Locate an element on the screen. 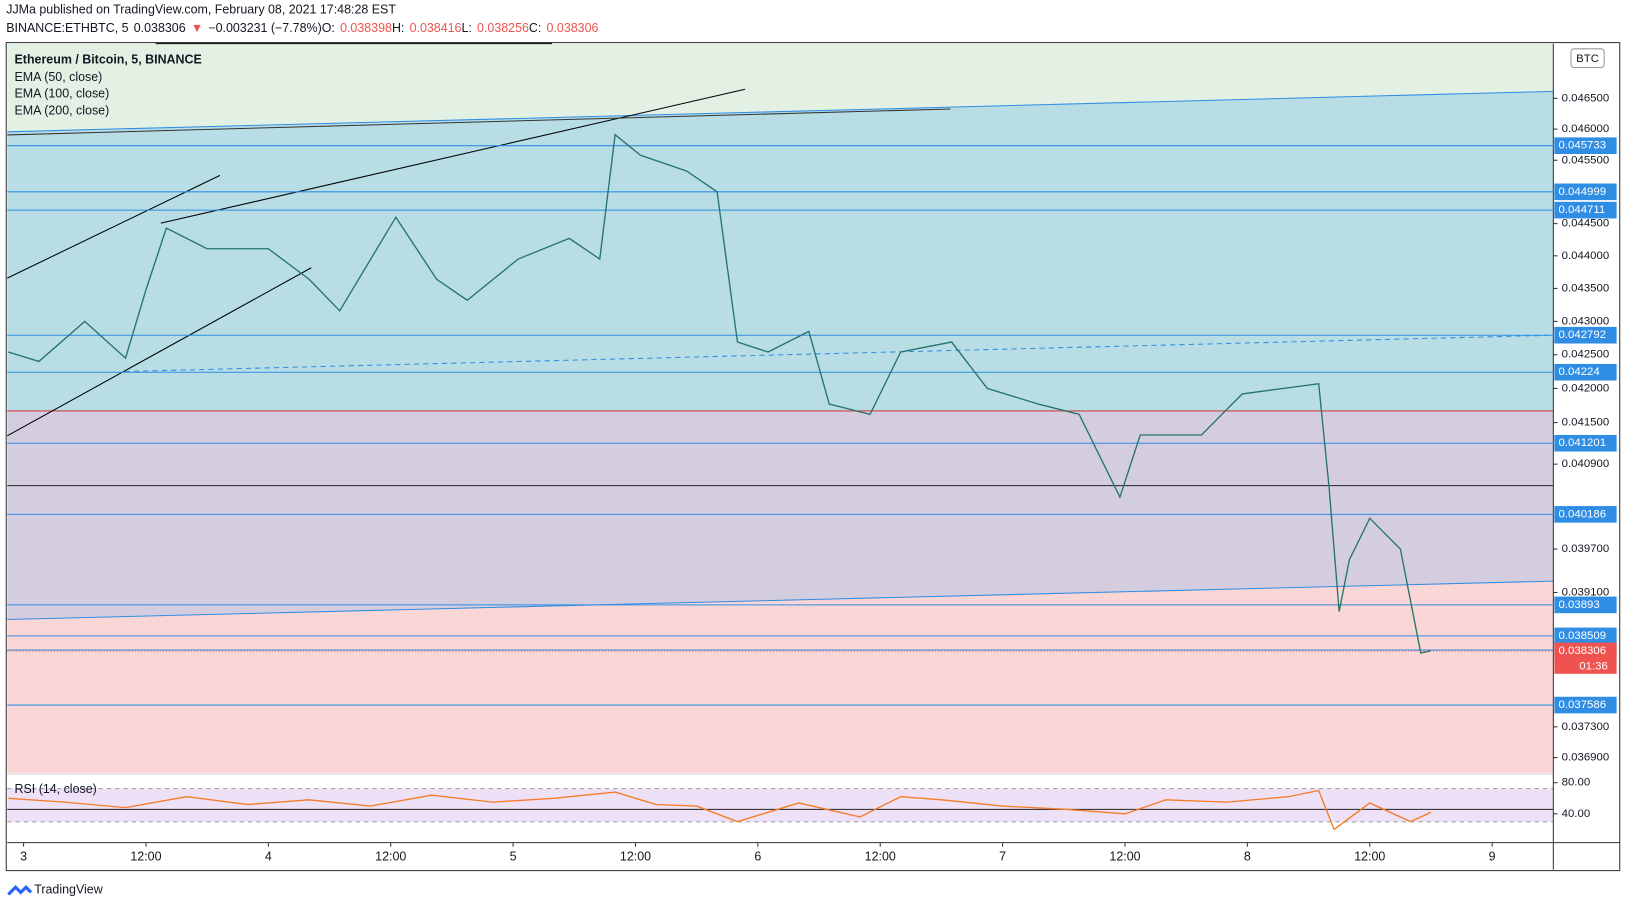  currency: BTC is located at coordinates (1587, 59).